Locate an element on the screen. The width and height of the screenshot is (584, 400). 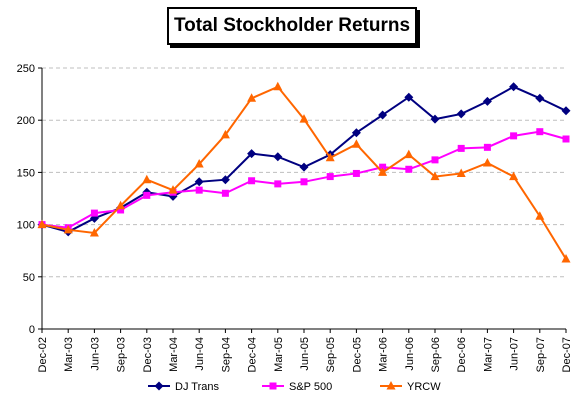
x-tick-label: Jun-06 is located at coordinates (410, 354).